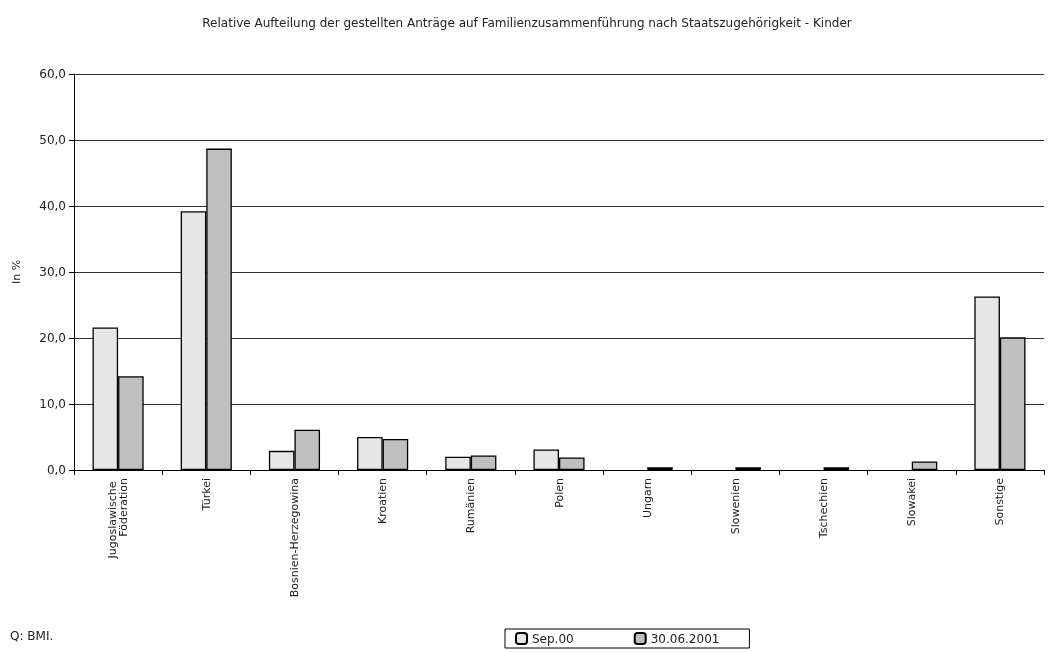 The width and height of the screenshot is (1054, 652). What do you see at coordinates (52, 272) in the screenshot?
I see `y-tick-label: 30,0` at bounding box center [52, 272].